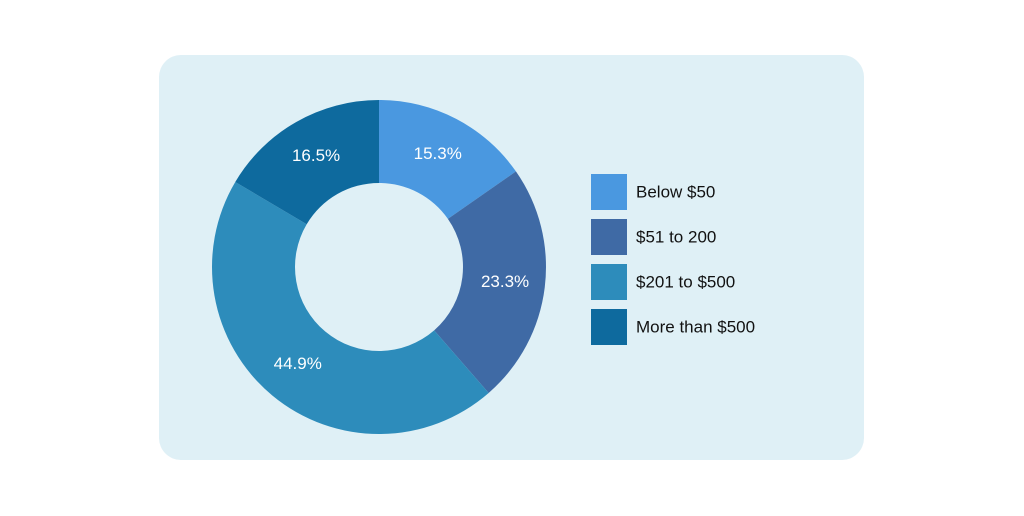  I want to click on legend-label: $201 to $500, so click(685, 281).